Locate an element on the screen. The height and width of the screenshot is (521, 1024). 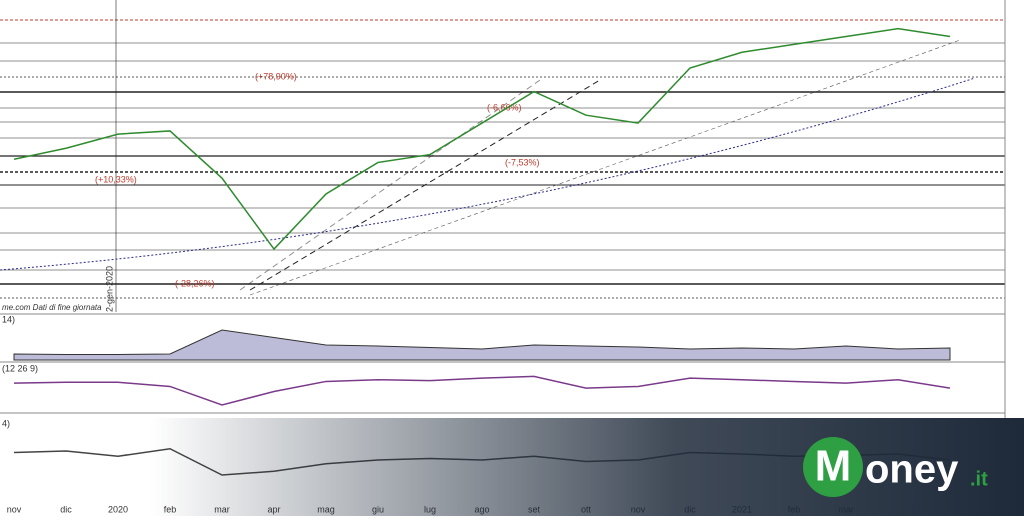
x-tick-label: 2020 is located at coordinates (118, 509).